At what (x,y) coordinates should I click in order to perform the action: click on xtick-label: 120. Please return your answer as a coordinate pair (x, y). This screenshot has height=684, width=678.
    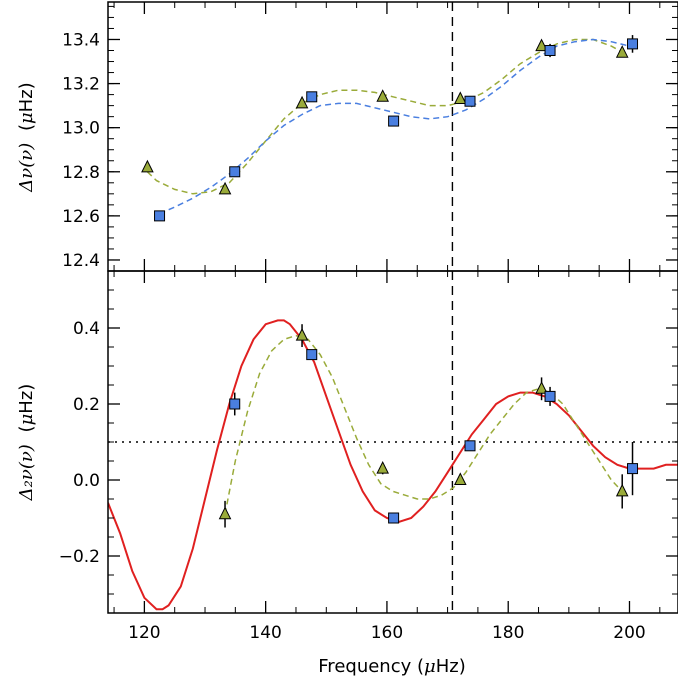
    Looking at the image, I should click on (144, 633).